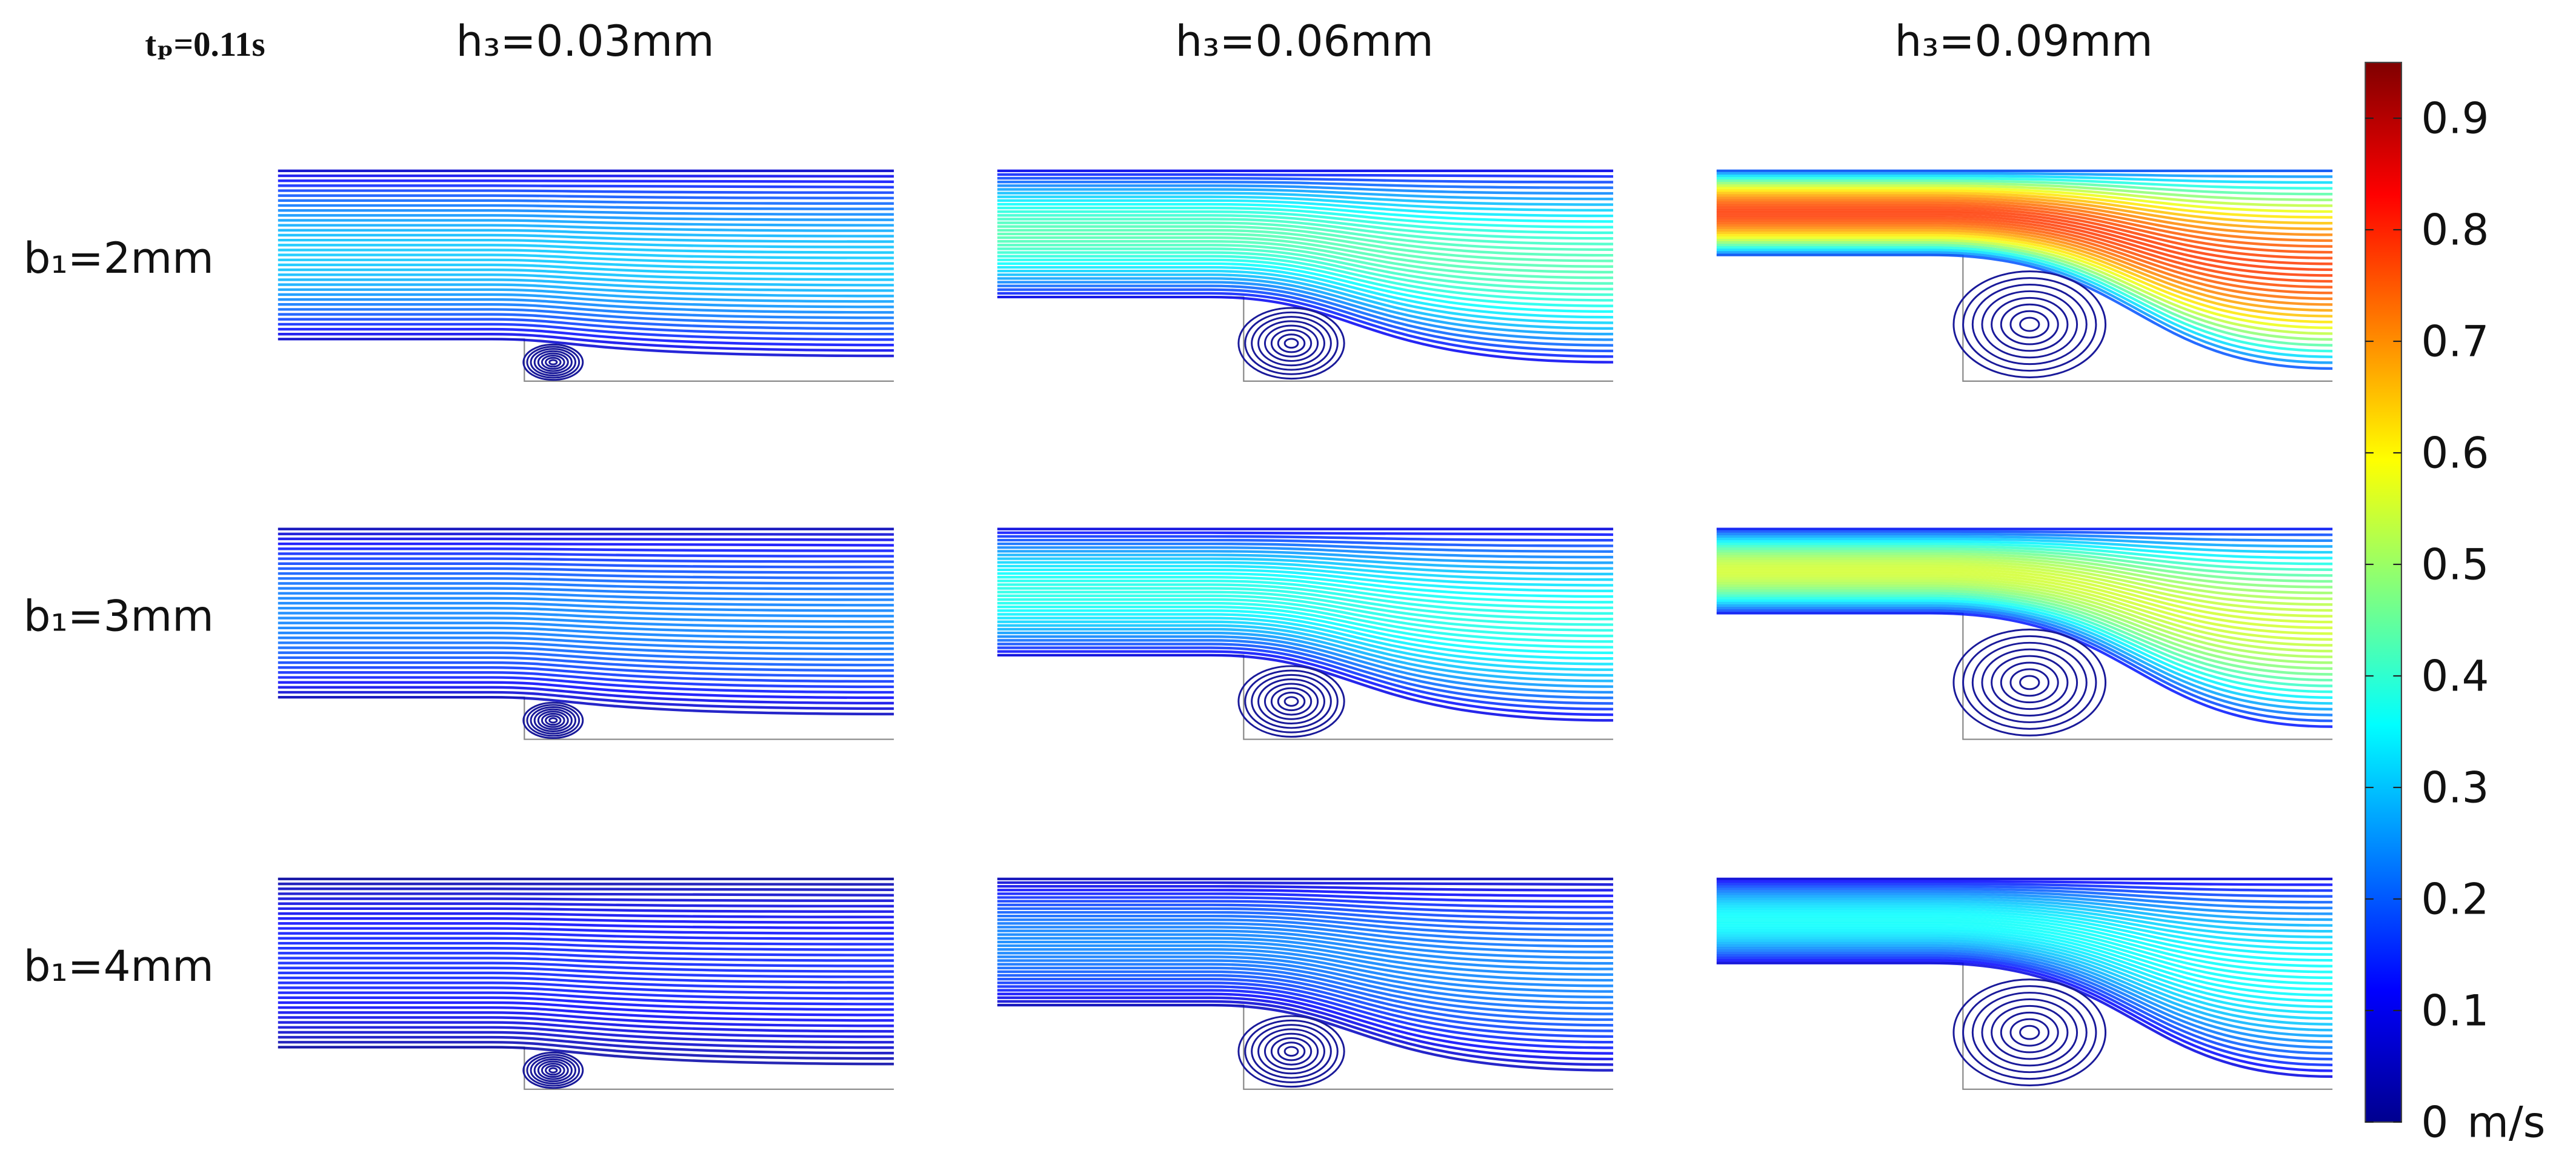 The height and width of the screenshot is (1173, 2576). Describe the element at coordinates (119, 258) in the screenshot. I see `row-label: b₁=2mm` at that location.